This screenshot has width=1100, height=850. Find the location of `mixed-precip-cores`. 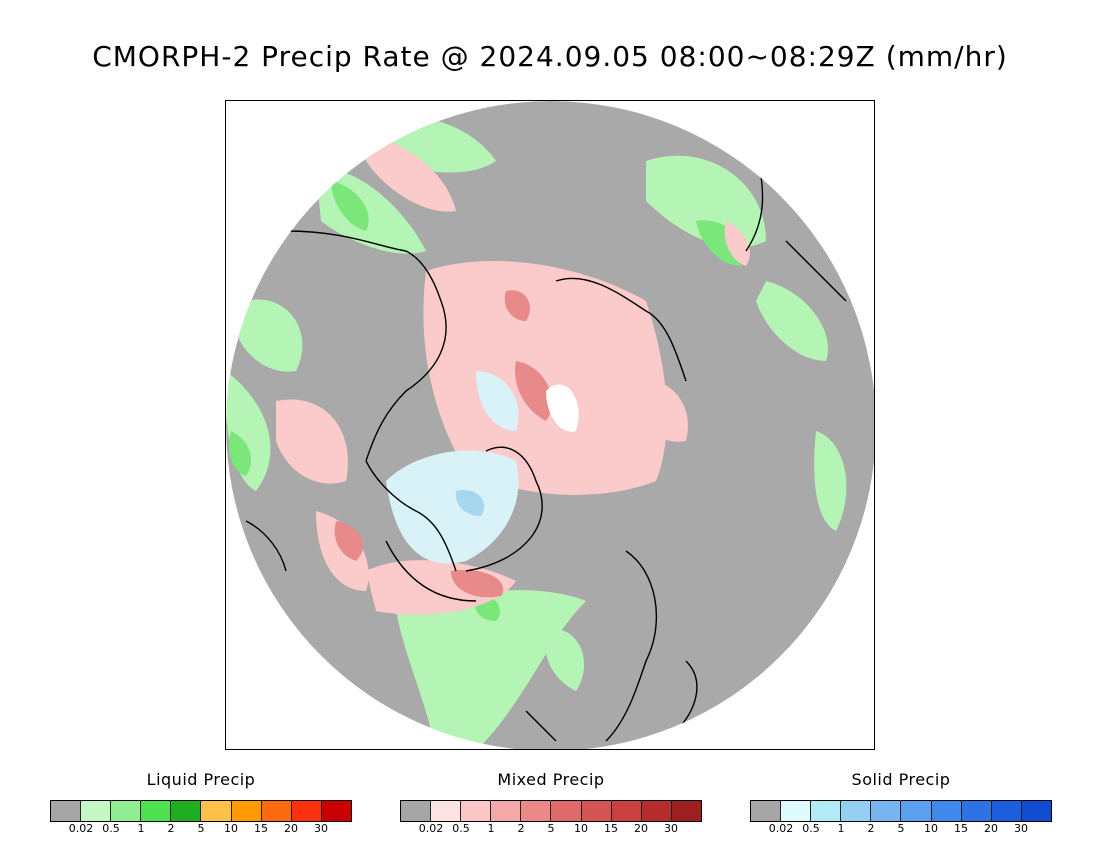

mixed-precip-cores is located at coordinates (443, 444).